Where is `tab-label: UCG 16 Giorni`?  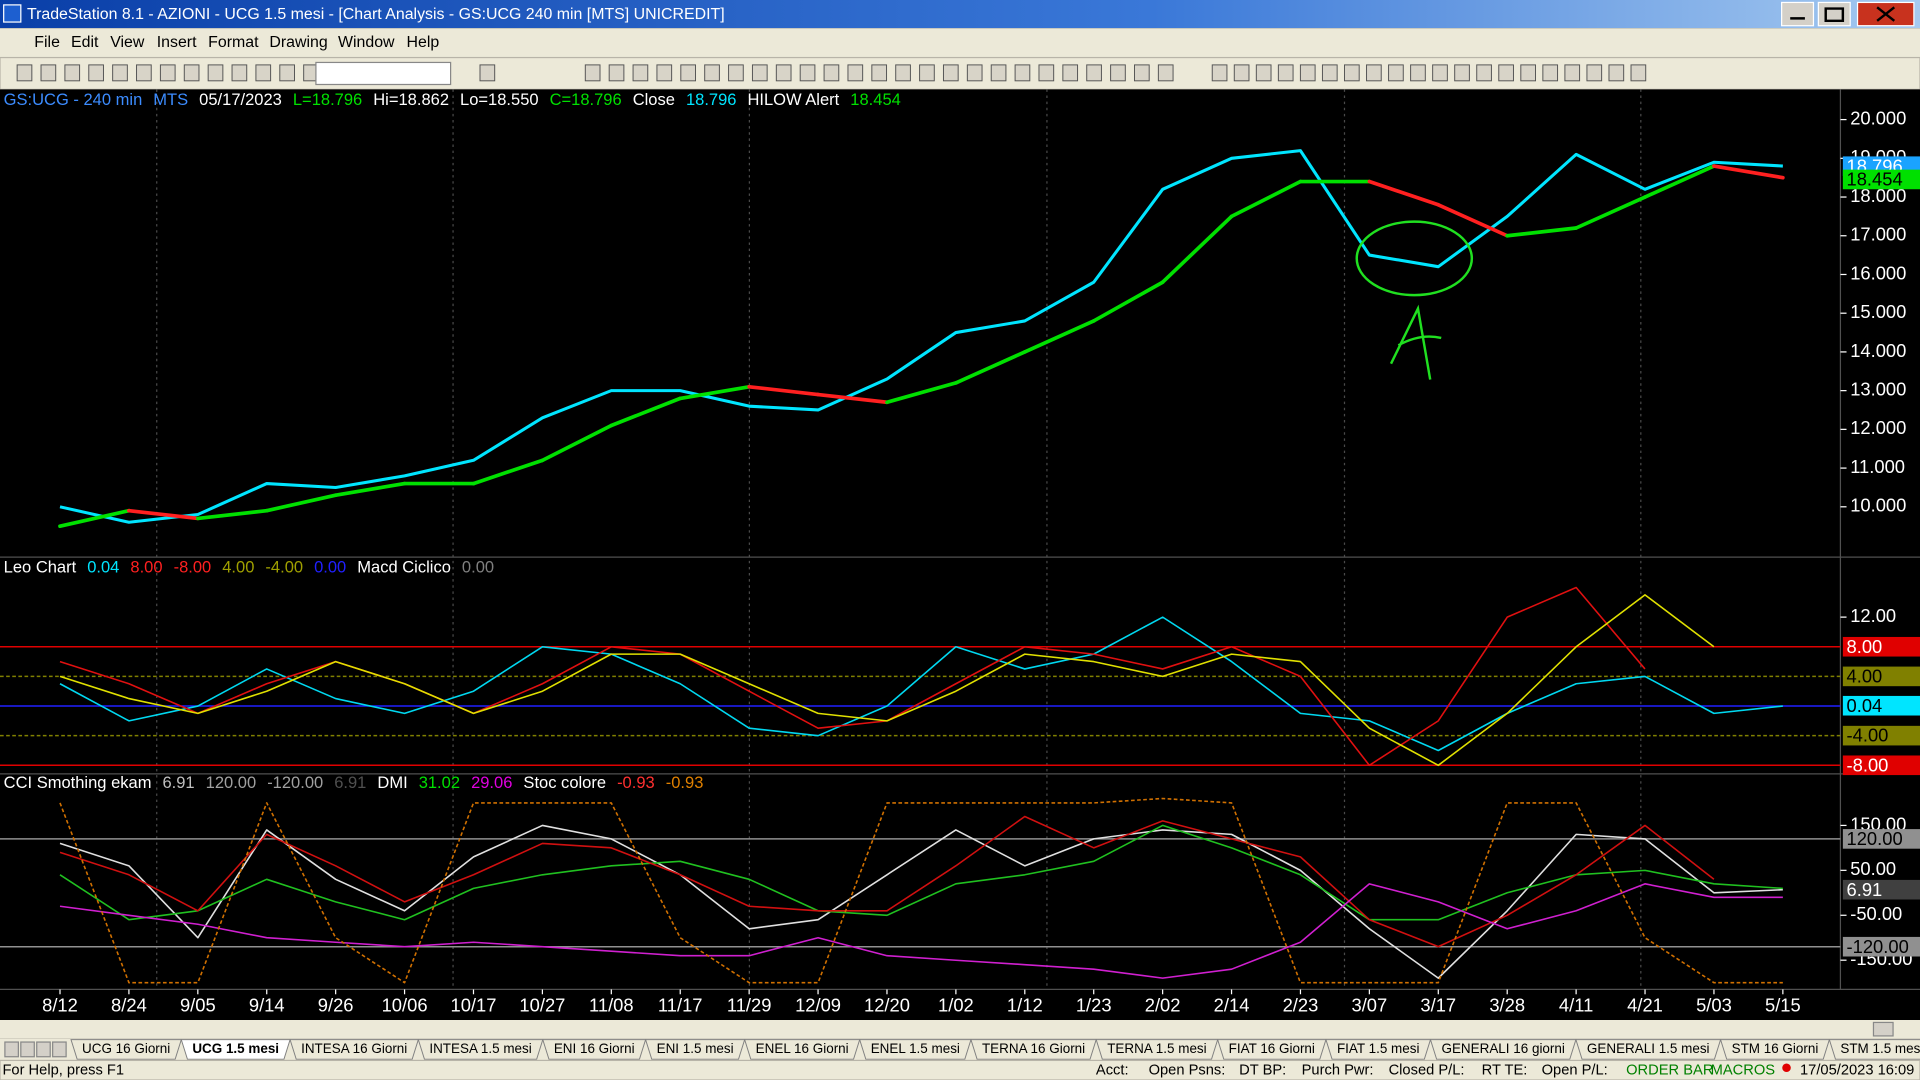
tab-label: UCG 16 Giorni is located at coordinates (126, 1048).